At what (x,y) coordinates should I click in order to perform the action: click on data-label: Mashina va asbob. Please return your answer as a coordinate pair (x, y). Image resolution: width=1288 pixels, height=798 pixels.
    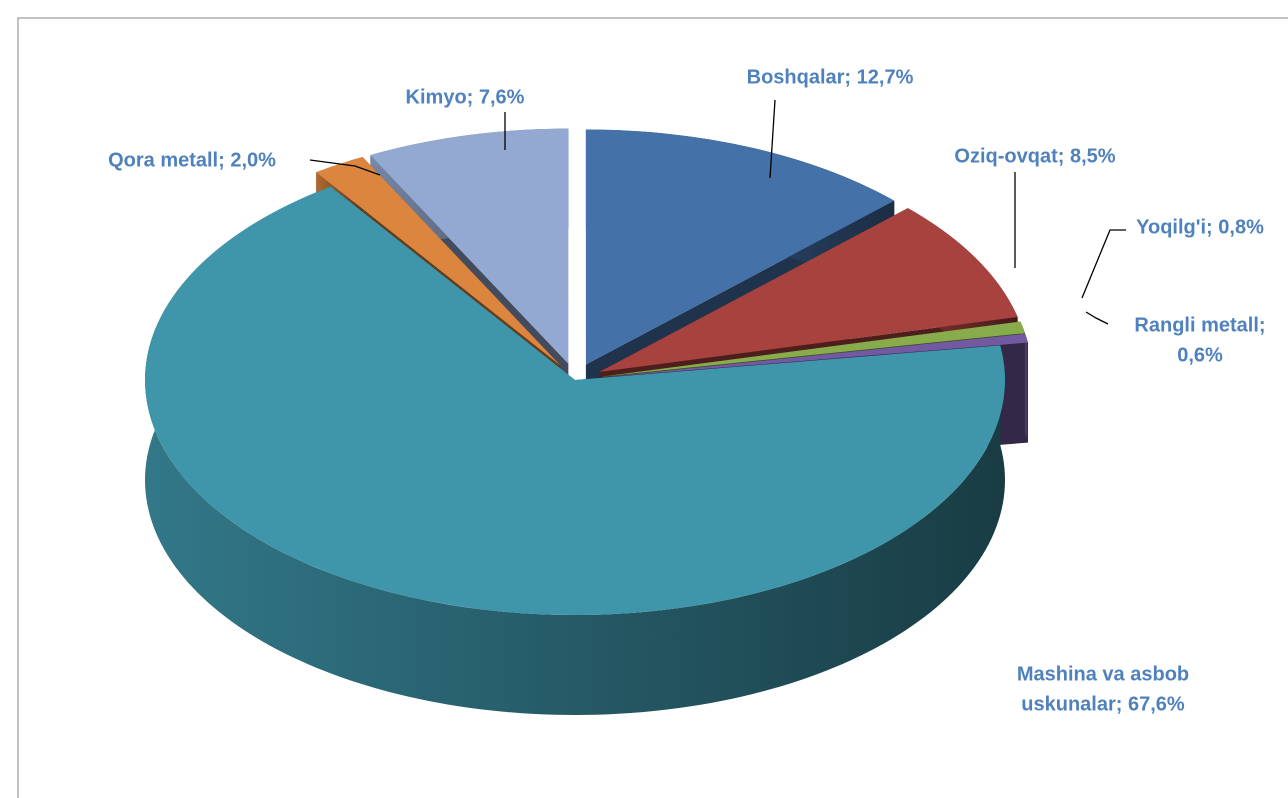
    Looking at the image, I should click on (1103, 674).